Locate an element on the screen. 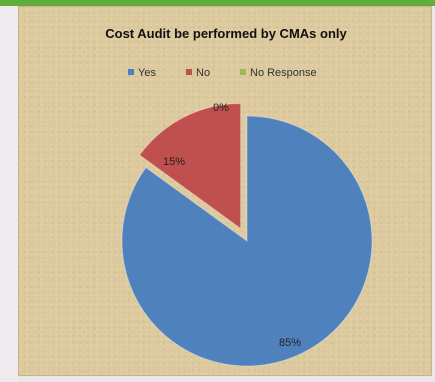  data-label-yes: 85% is located at coordinates (290, 343).